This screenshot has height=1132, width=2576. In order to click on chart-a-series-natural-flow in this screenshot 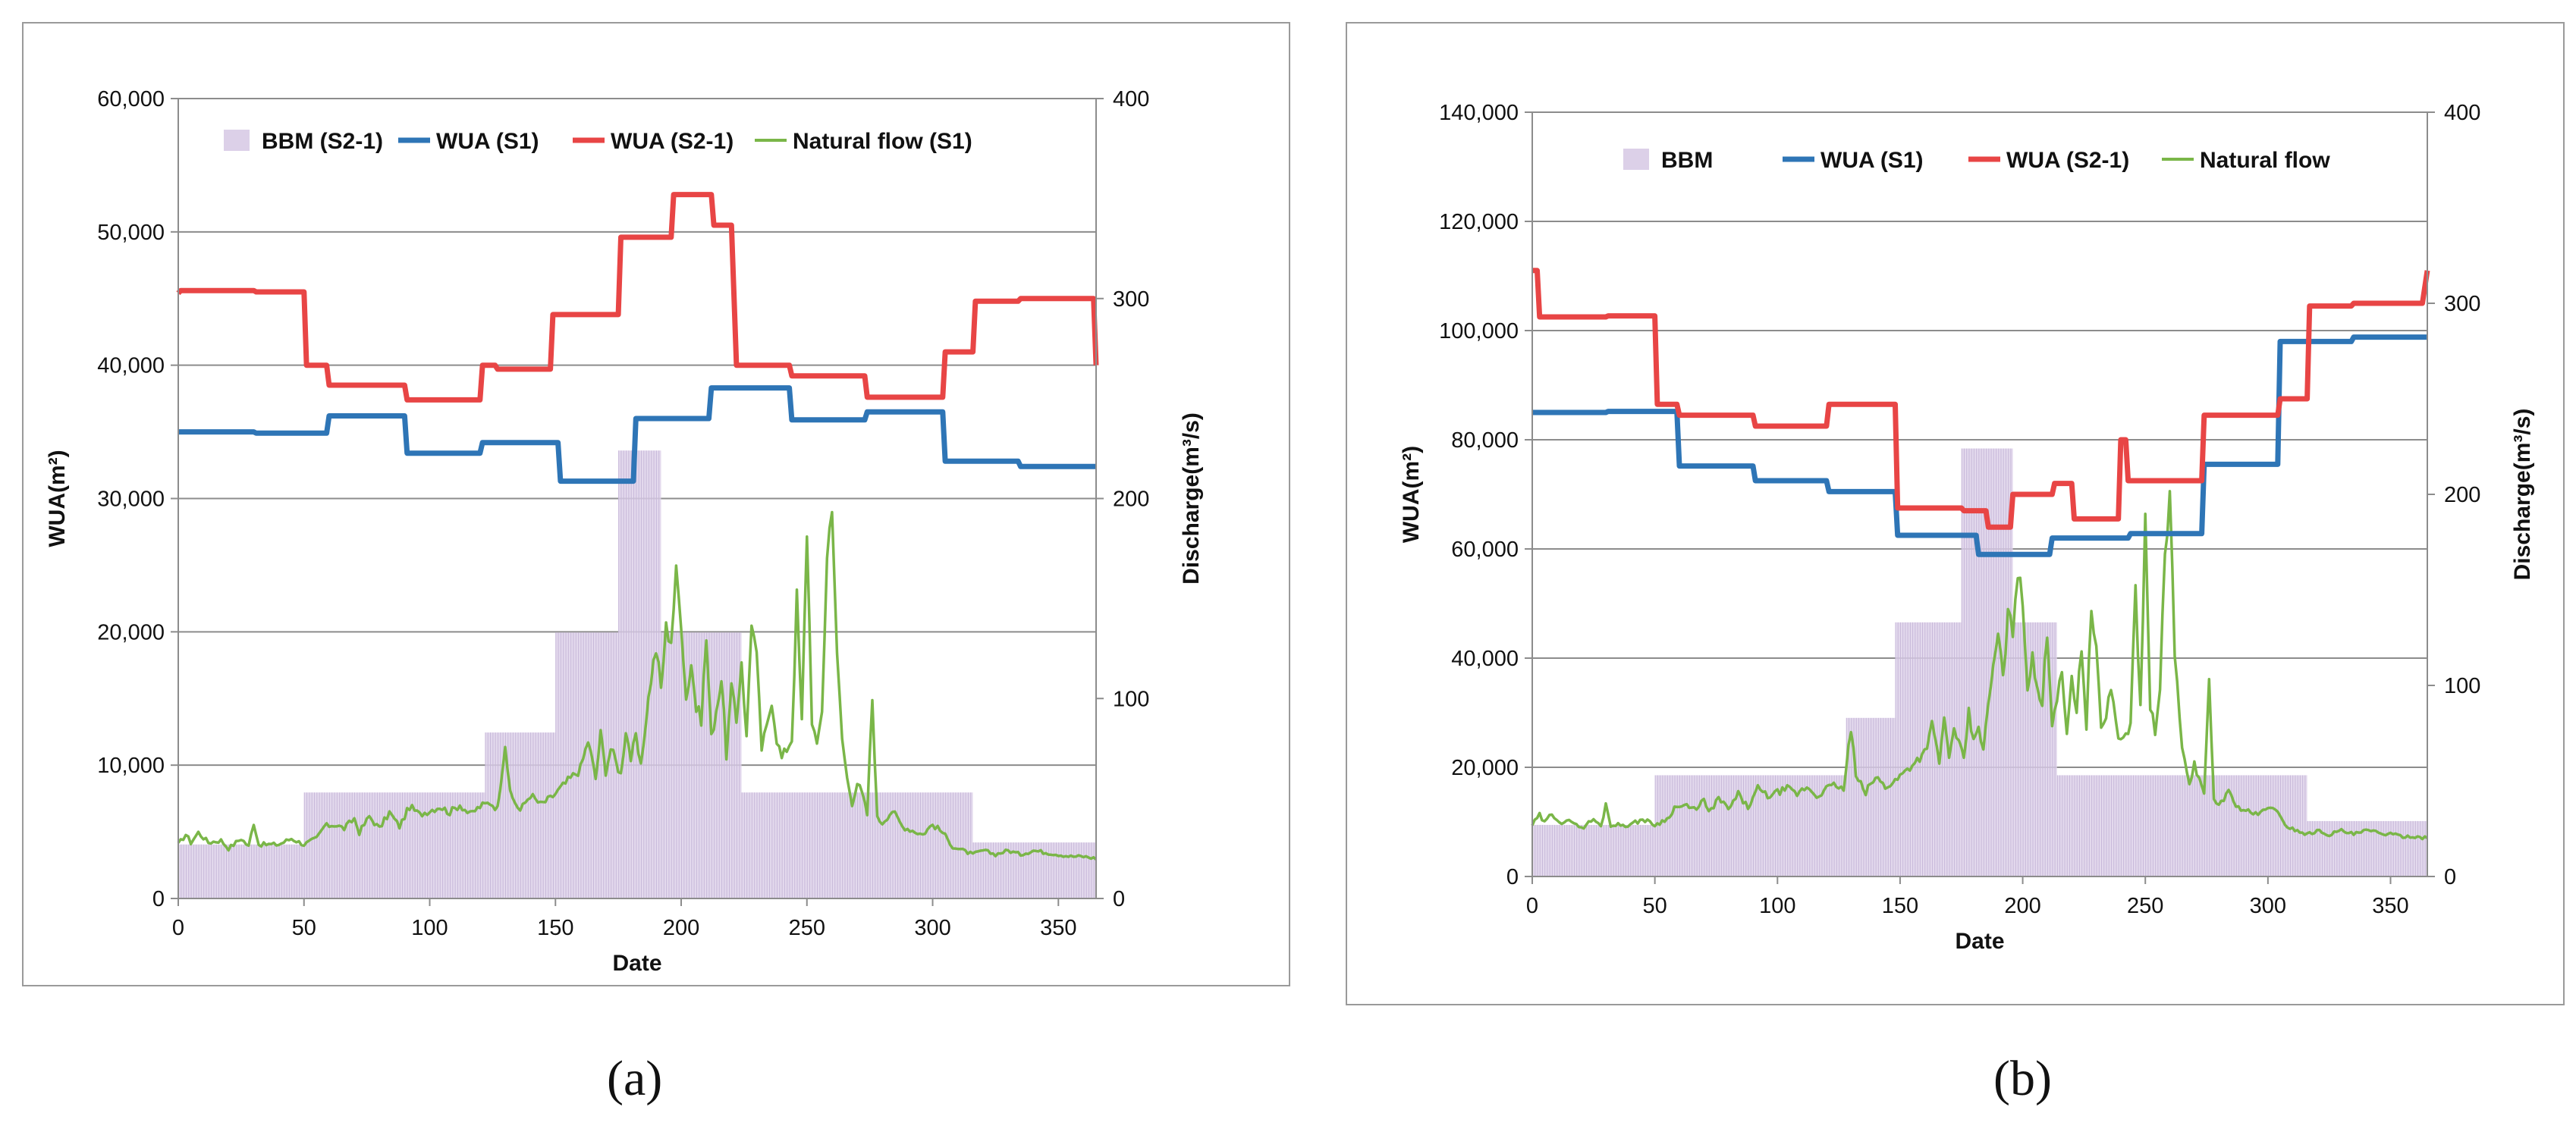, I will do `click(637, 685)`.